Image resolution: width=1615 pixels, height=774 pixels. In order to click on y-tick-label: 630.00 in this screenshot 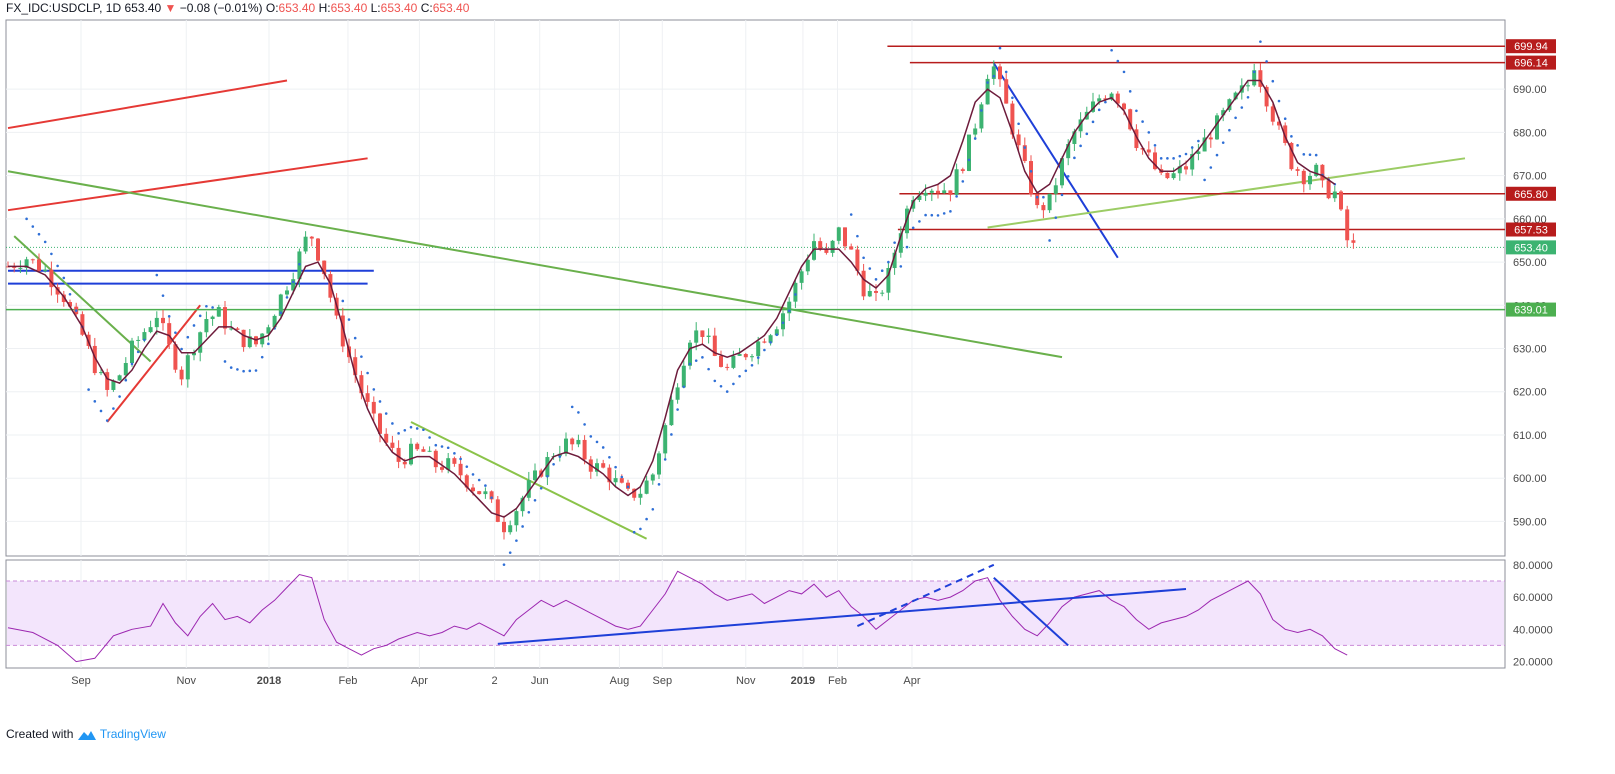, I will do `click(1530, 350)`.